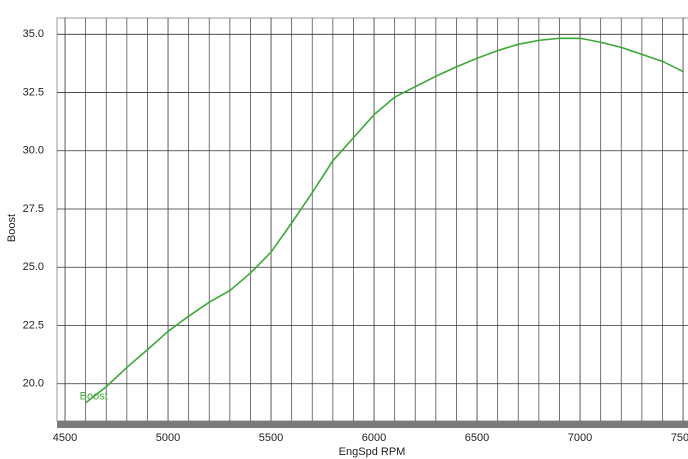 Image resolution: width=688 pixels, height=459 pixels. What do you see at coordinates (33, 267) in the screenshot?
I see `y-tick-label: 25.0` at bounding box center [33, 267].